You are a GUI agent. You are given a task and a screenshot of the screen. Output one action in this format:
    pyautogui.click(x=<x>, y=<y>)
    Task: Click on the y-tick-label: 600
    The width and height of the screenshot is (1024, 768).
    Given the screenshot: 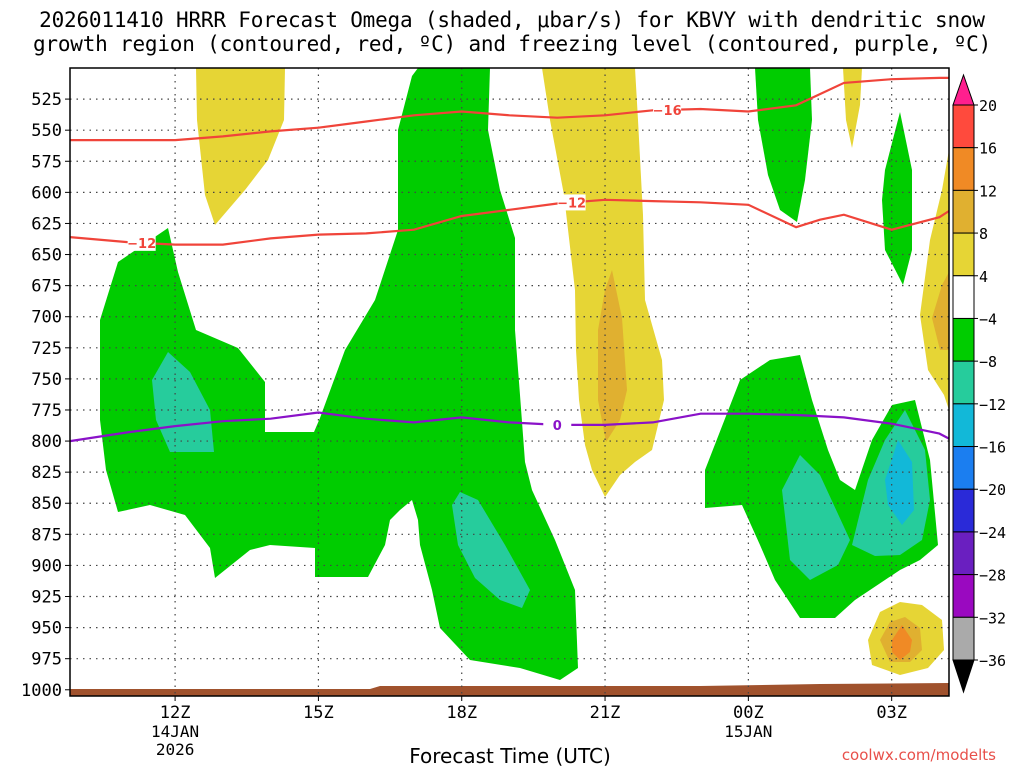 What is the action you would take?
    pyautogui.click(x=46, y=193)
    